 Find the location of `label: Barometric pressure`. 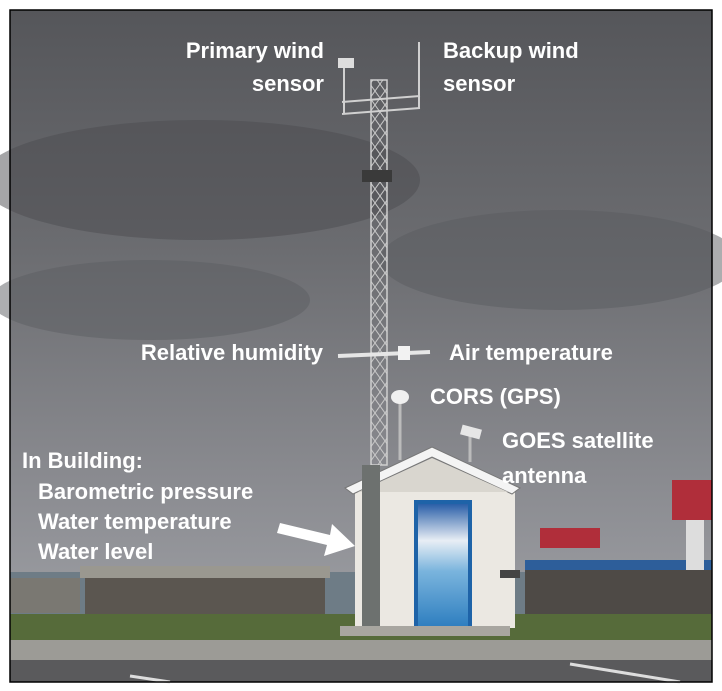

label: Barometric pressure is located at coordinates (145, 491).